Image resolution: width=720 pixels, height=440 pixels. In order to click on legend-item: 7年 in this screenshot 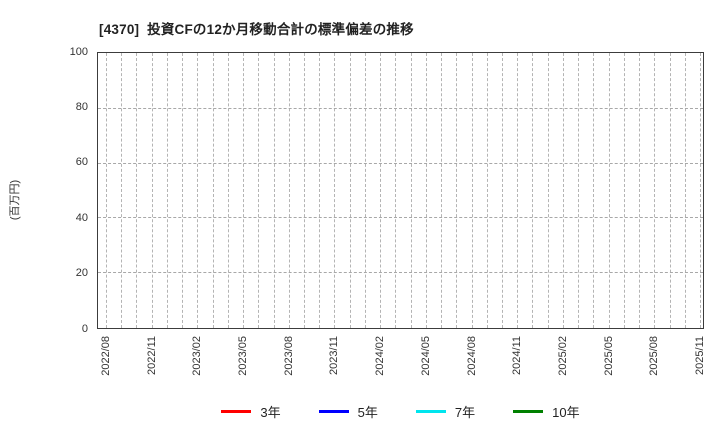, I will do `click(445, 411)`.